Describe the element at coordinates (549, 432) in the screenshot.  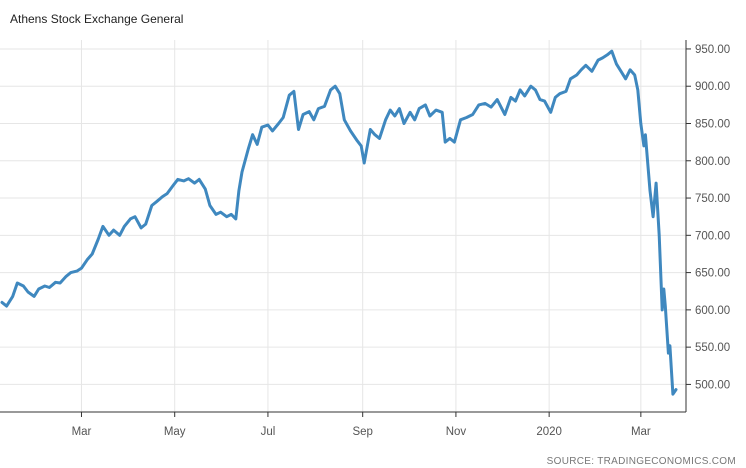
I see `x-tick-label: 2020` at that location.